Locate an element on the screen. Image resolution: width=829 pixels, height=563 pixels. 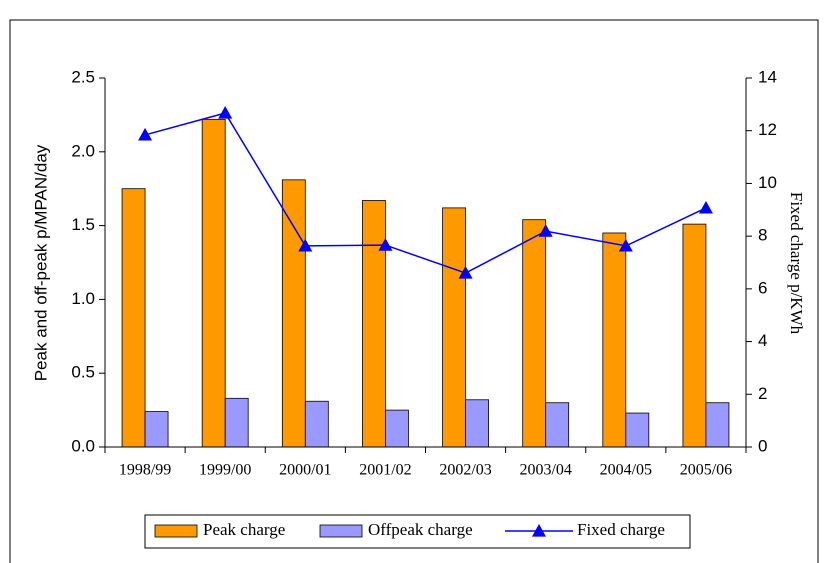
y-tick-label: 2.5 is located at coordinates (83, 76).